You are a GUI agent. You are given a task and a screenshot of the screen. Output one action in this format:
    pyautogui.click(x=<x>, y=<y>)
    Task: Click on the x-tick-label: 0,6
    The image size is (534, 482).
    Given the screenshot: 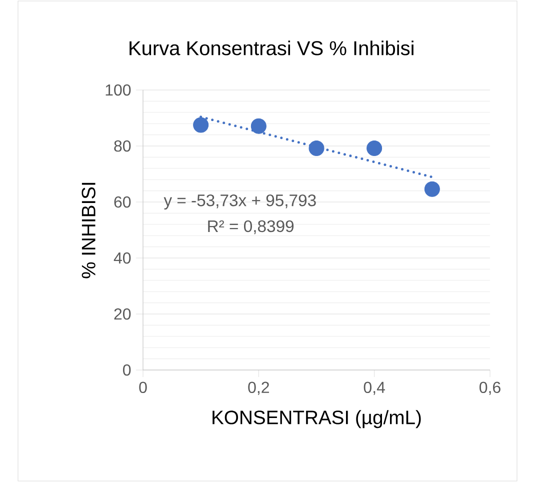 What is the action you would take?
    pyautogui.click(x=490, y=388)
    